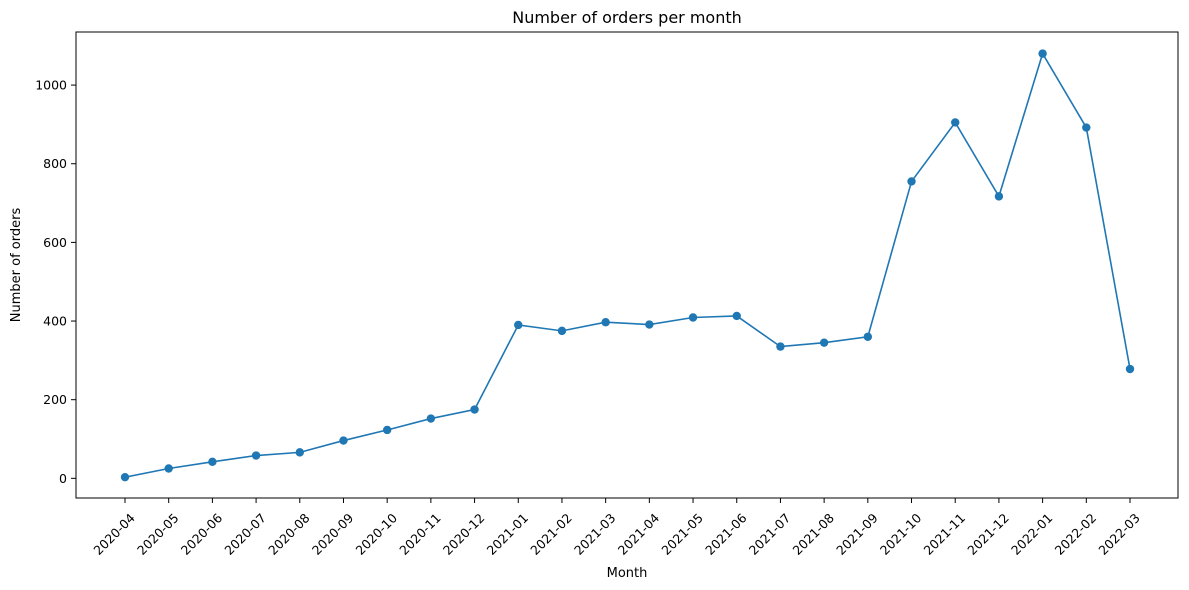 This screenshot has width=1189, height=590. What do you see at coordinates (333, 534) in the screenshot?
I see `x-tick-label: 2020-09` at bounding box center [333, 534].